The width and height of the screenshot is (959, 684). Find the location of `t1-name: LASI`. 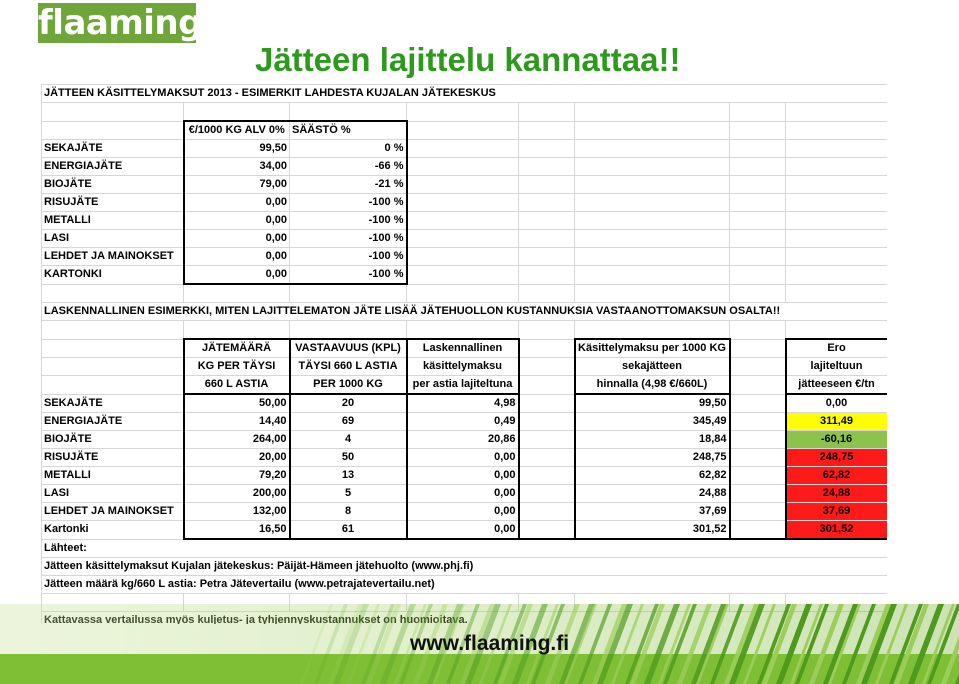

t1-name: LASI is located at coordinates (112, 238).